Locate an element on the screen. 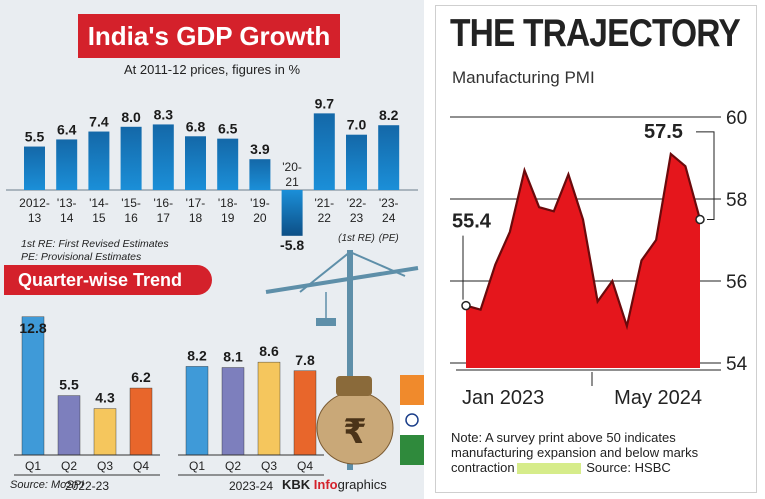 Image resolution: width=765 pixels, height=499 pixels. pmi-xlabel-end: May 2024 is located at coordinates (658, 398).